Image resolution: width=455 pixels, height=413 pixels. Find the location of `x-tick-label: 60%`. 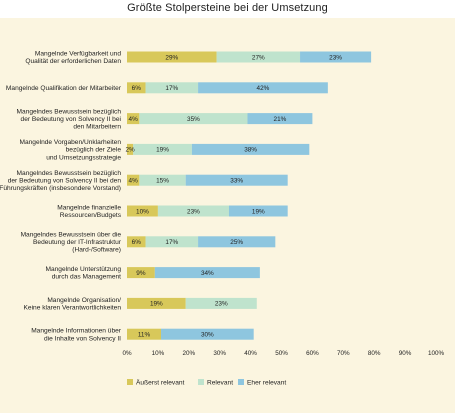

x-tick-label: 60% is located at coordinates (312, 353).